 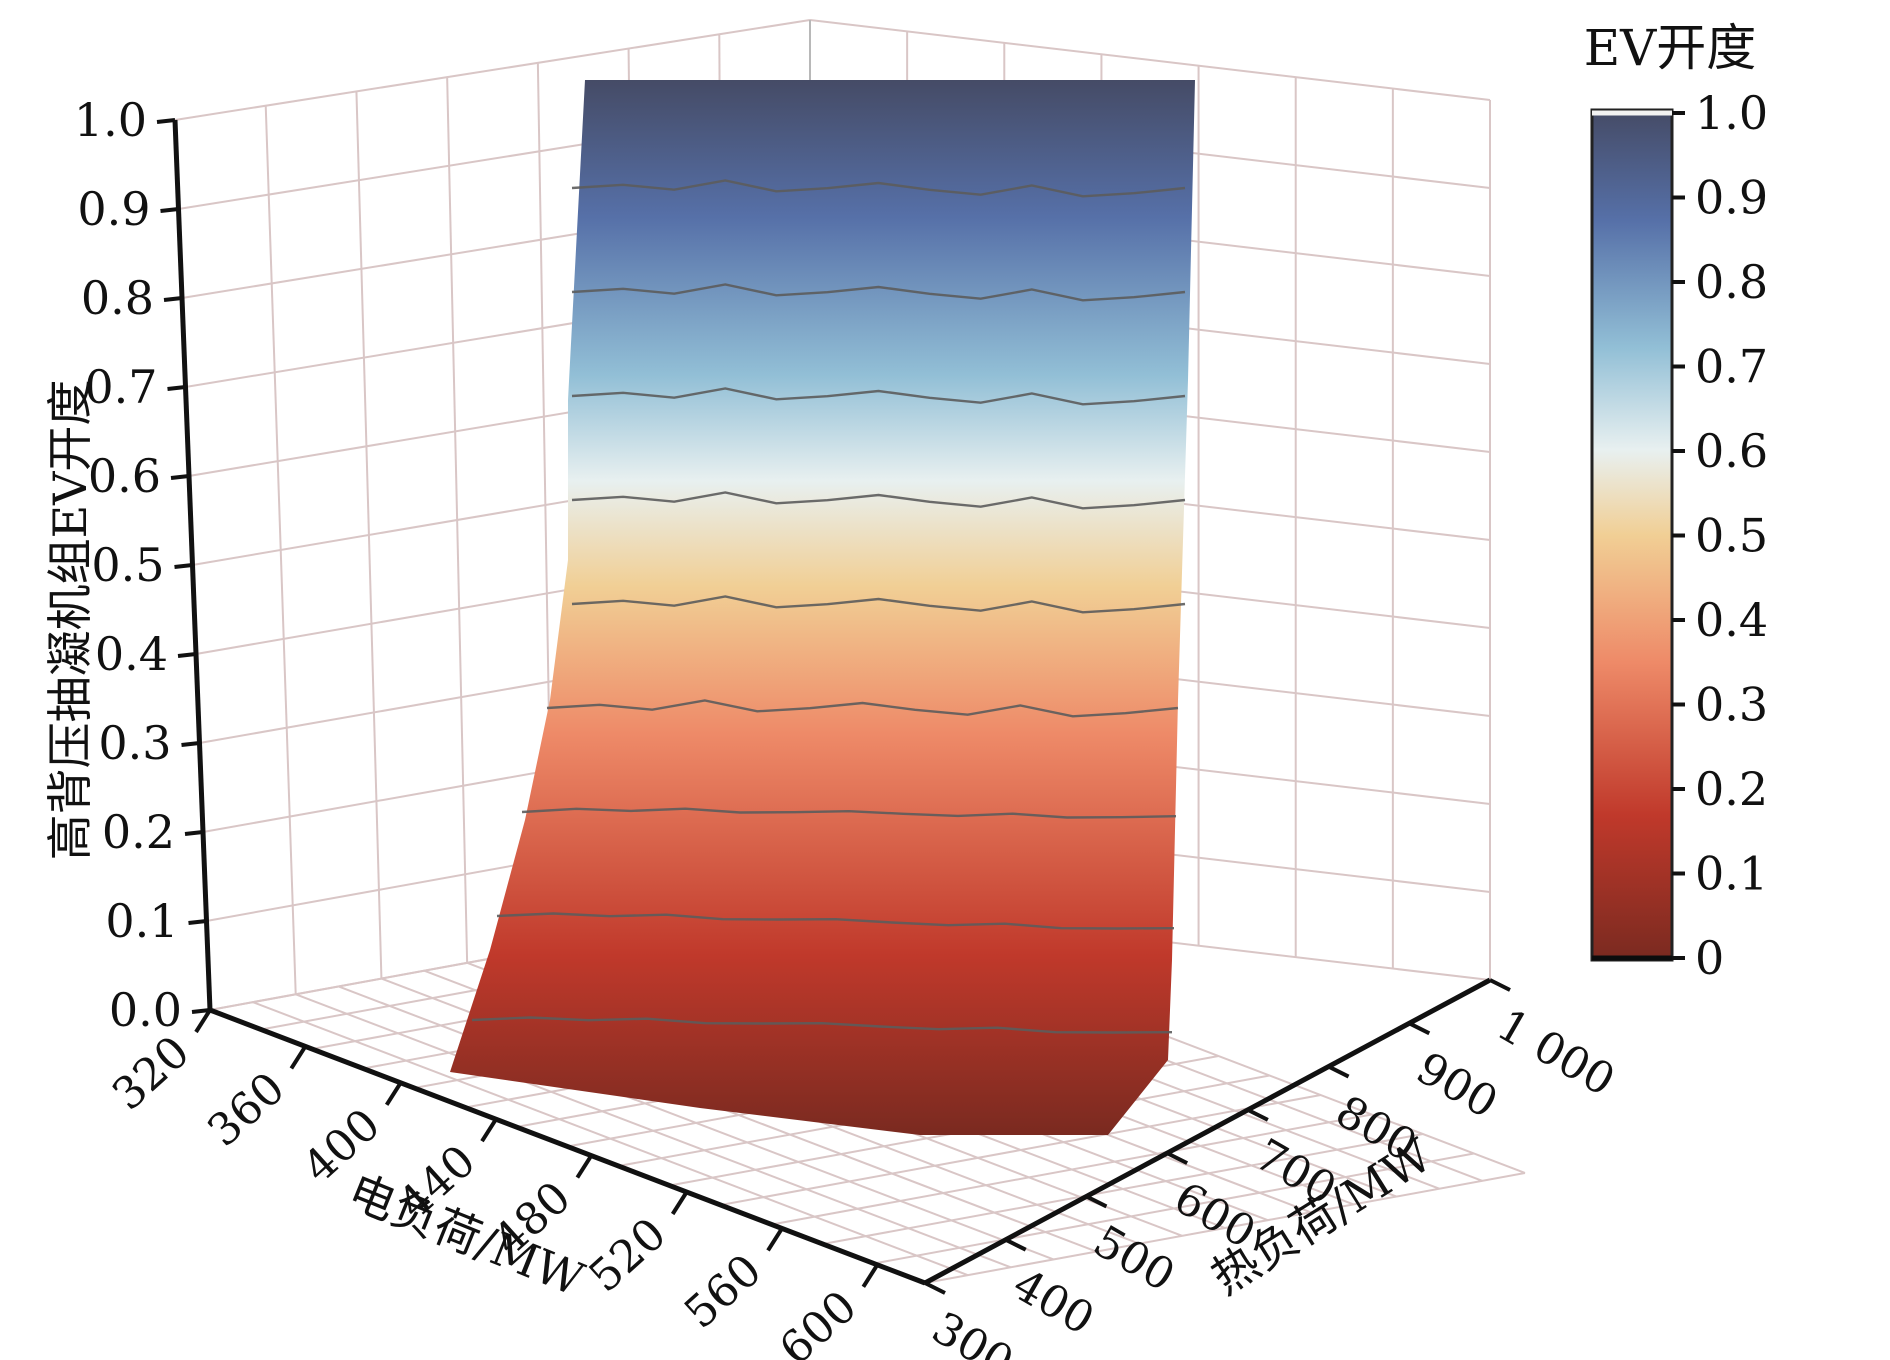 I want to click on colorbar: EV开度 0 0.1 0.2 0.3 0.4 0.5 0.6 0.7 0.8 0.9 1.0, so click(x=1676, y=502).